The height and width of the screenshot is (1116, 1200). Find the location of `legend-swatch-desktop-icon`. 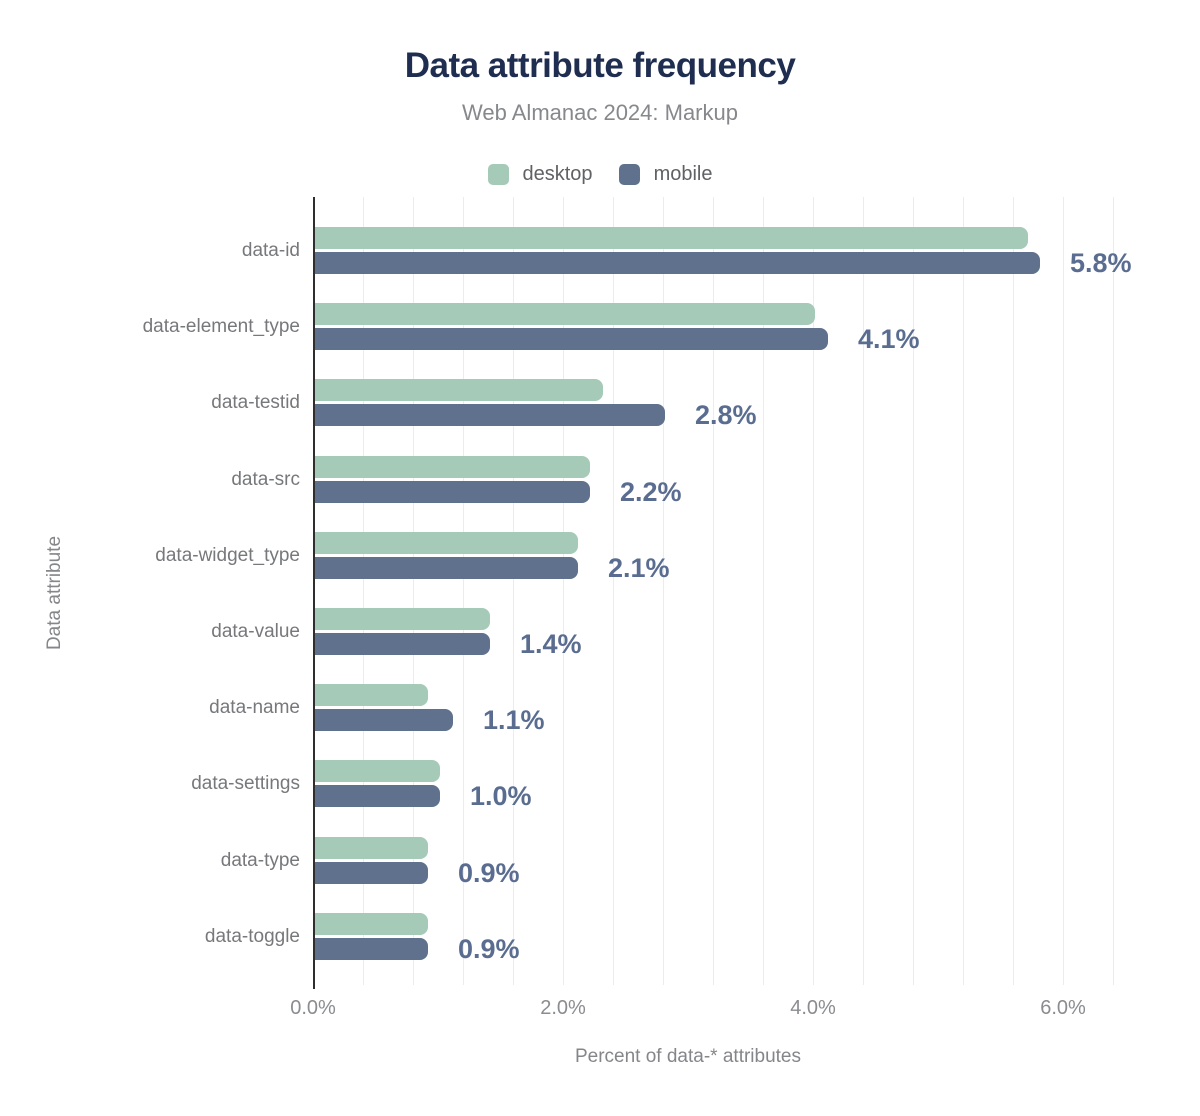

legend-swatch-desktop-icon is located at coordinates (498, 174).